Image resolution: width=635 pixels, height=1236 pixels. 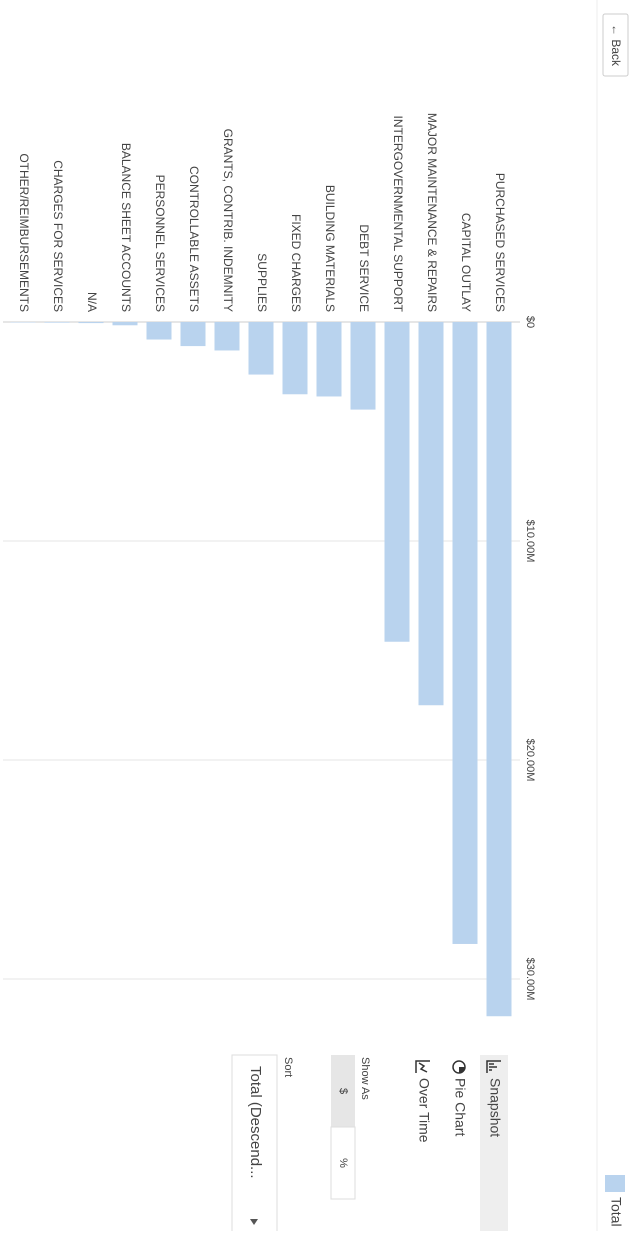 I want to click on x-tick-label: PERSONNEL SERVICES, so click(x=160, y=243).